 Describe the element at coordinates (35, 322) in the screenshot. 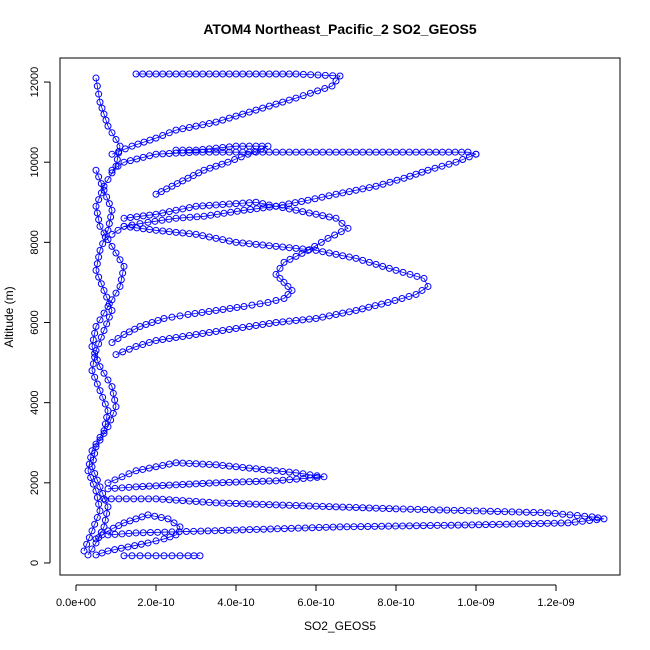

I see `y-tick-label: 6000` at that location.